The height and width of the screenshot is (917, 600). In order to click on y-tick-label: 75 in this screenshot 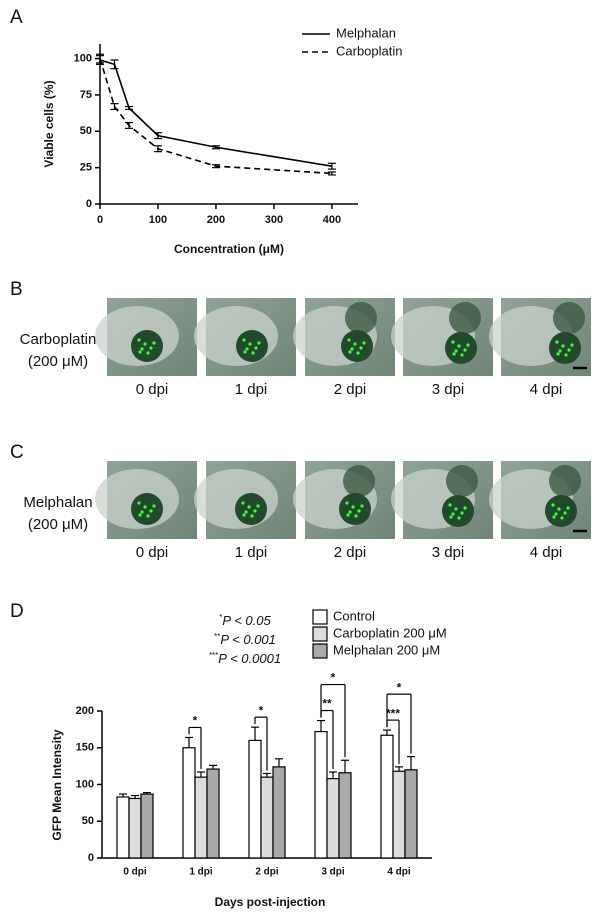, I will do `click(86, 95)`.